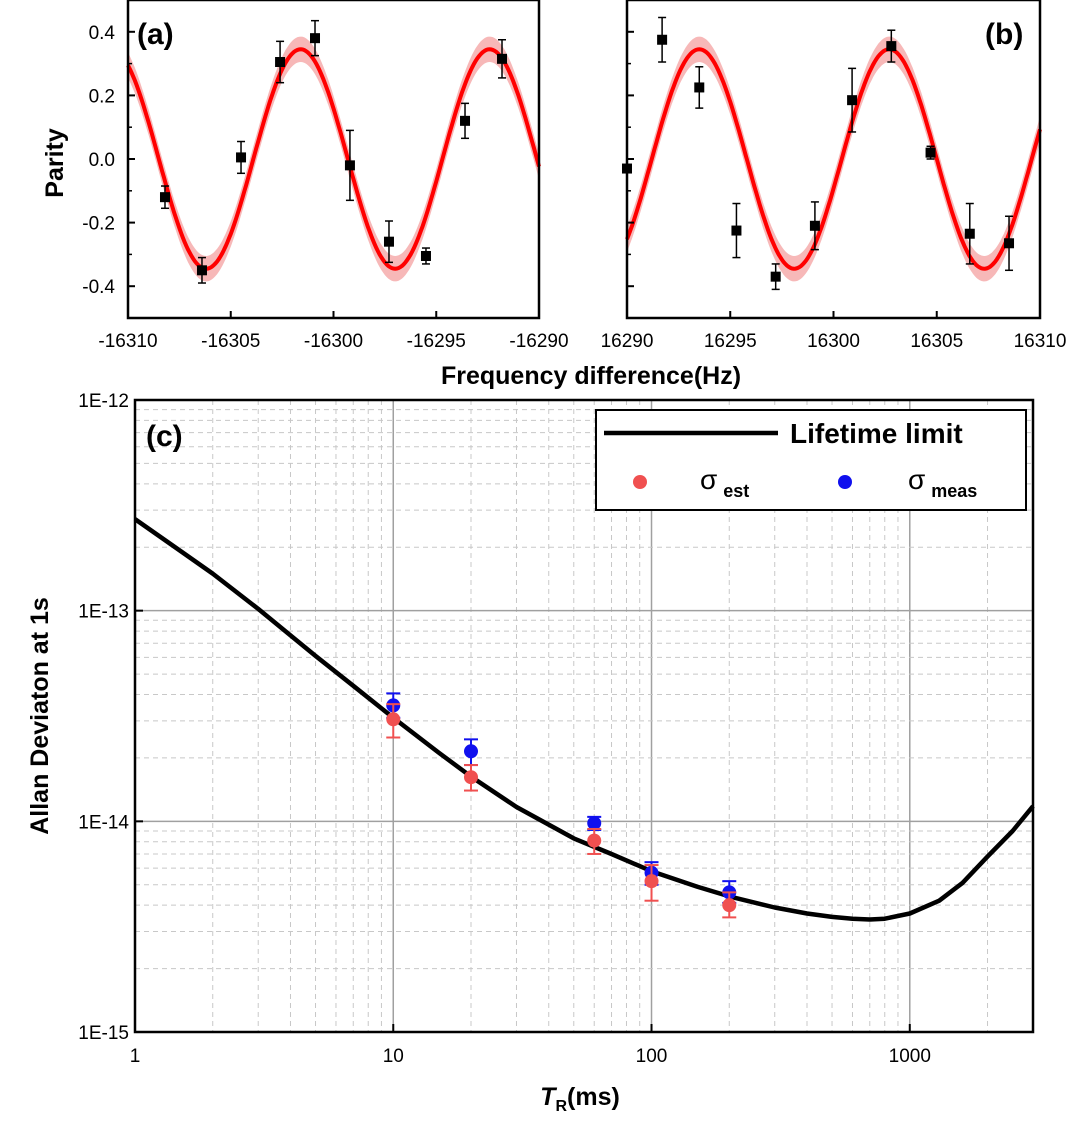  What do you see at coordinates (627, 341) in the screenshot?
I see `panel-b-xtick-label: 16290` at bounding box center [627, 341].